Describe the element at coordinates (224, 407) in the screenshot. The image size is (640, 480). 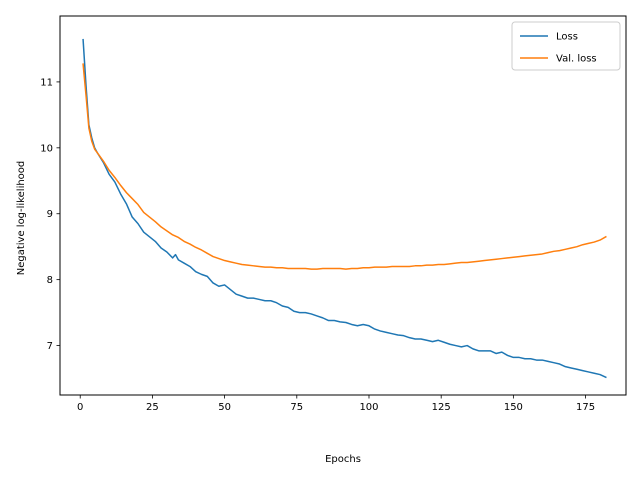
I see `x-tick-label: 50` at that location.